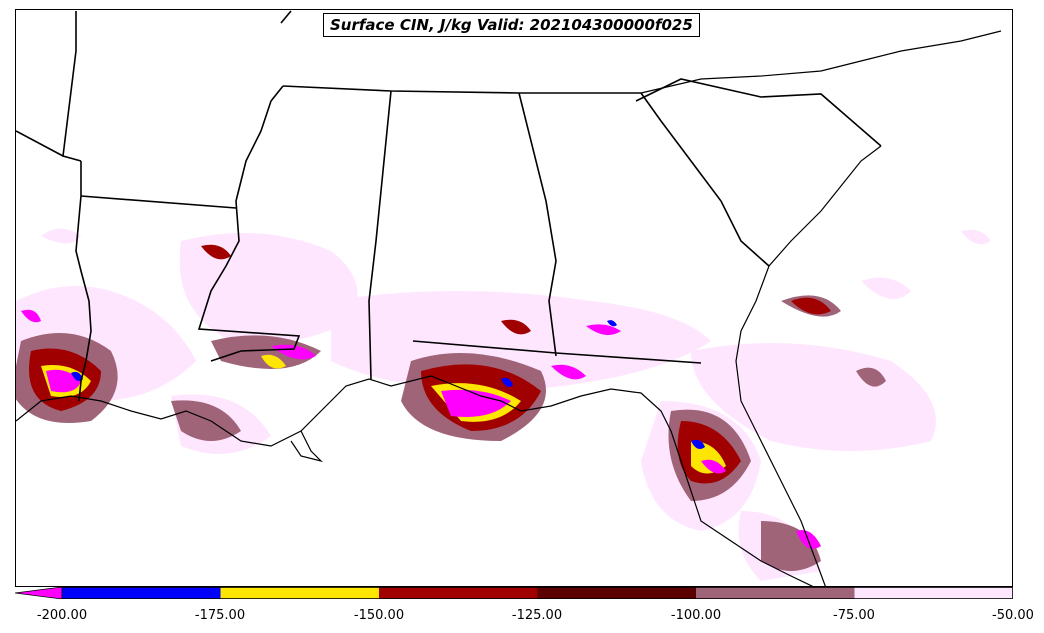  I want to click on colorbar-tick-label: -50.00, so click(1013, 615).